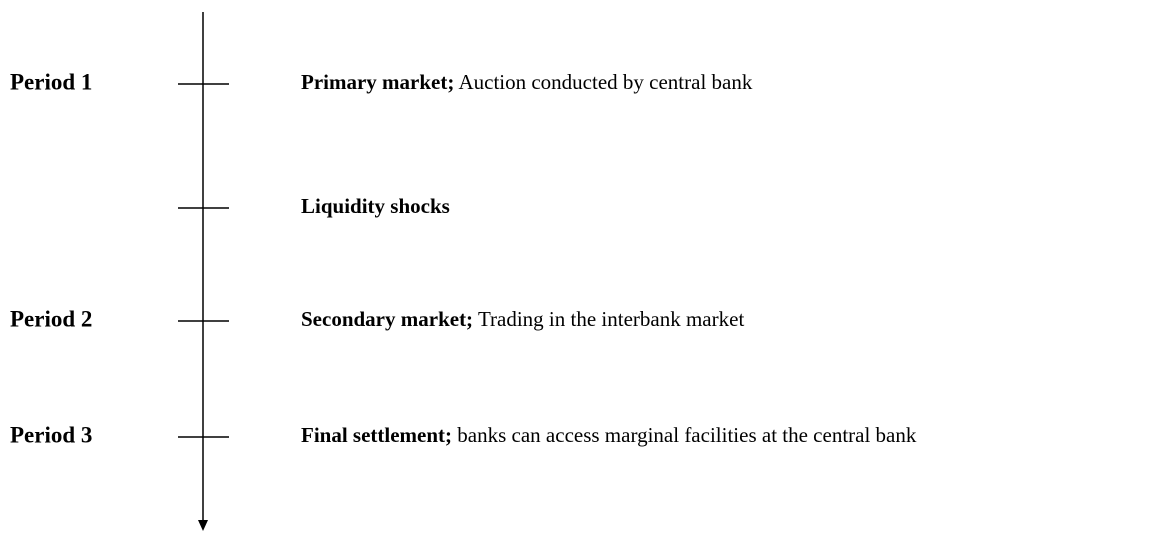 The image size is (1164, 538). What do you see at coordinates (377, 82) in the screenshot?
I see `event-heading: Primary market;` at bounding box center [377, 82].